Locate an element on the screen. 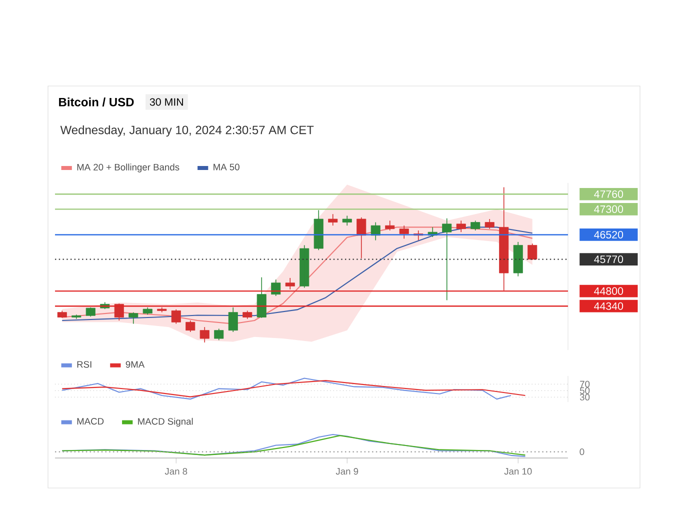 This screenshot has width=690, height=528. y-tick-label: 47760 is located at coordinates (609, 194).